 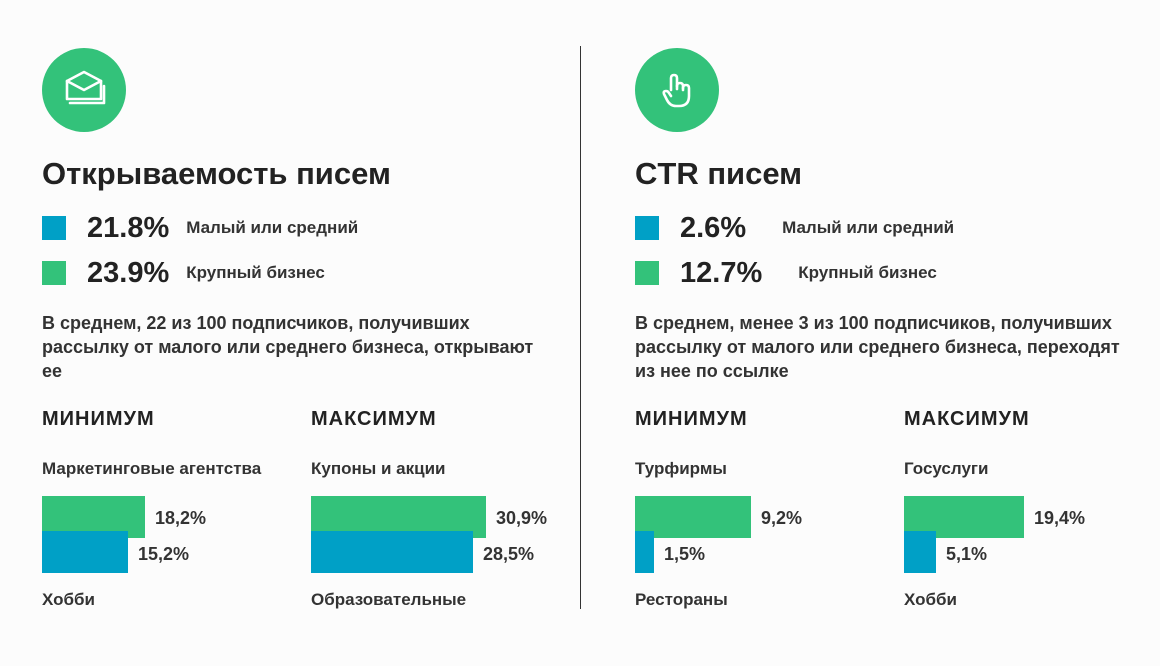 I want to click on stat-value: 23.9%, so click(x=128, y=272).